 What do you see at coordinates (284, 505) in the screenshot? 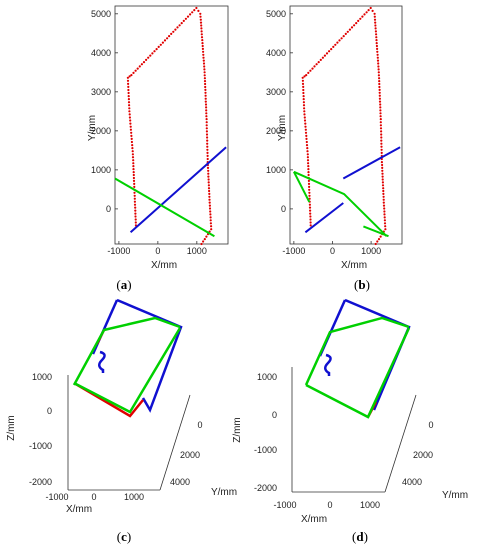
I see `panel-d-x-tick-m1000: -1000` at bounding box center [284, 505].